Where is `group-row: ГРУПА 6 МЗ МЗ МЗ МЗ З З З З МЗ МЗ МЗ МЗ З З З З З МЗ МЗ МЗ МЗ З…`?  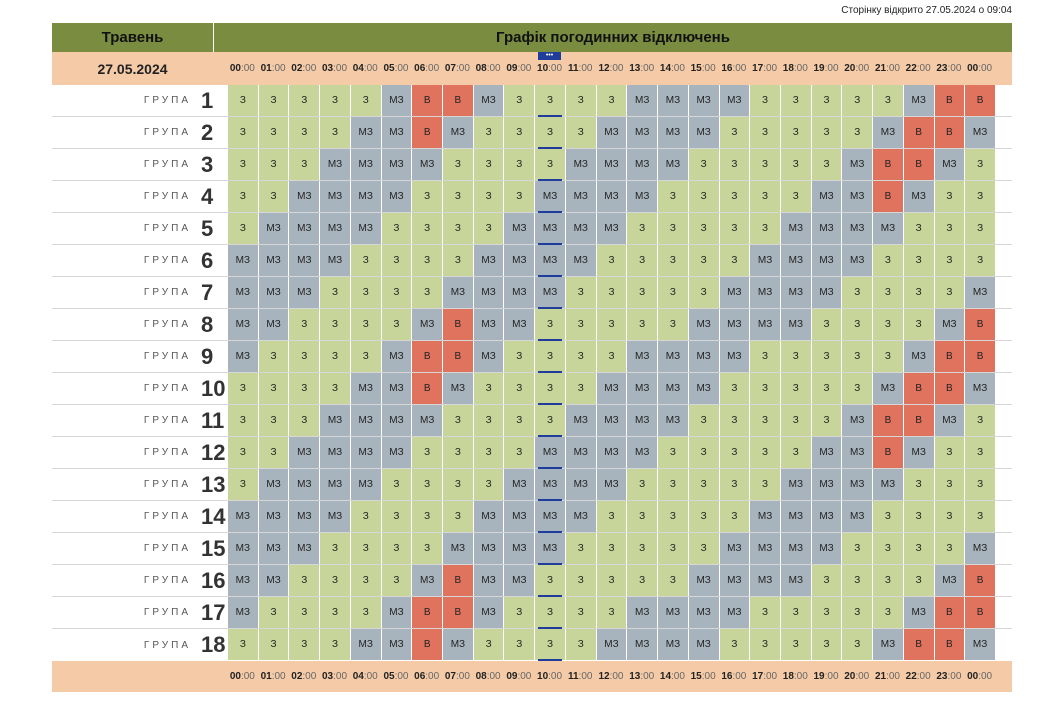
group-row: ГРУПА 6 МЗ МЗ МЗ МЗ З З З З МЗ МЗ МЗ МЗ З З З З З МЗ МЗ МЗ МЗ З… is located at coordinates (532, 261).